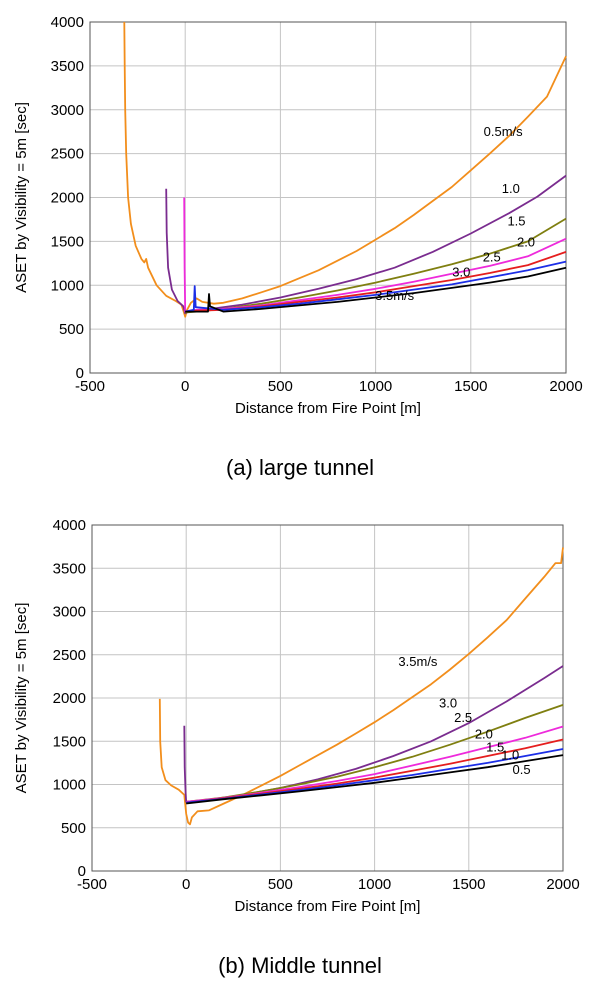  I want to click on caption-middle-tunnel: (b) Middle tunnel, so click(300, 965).